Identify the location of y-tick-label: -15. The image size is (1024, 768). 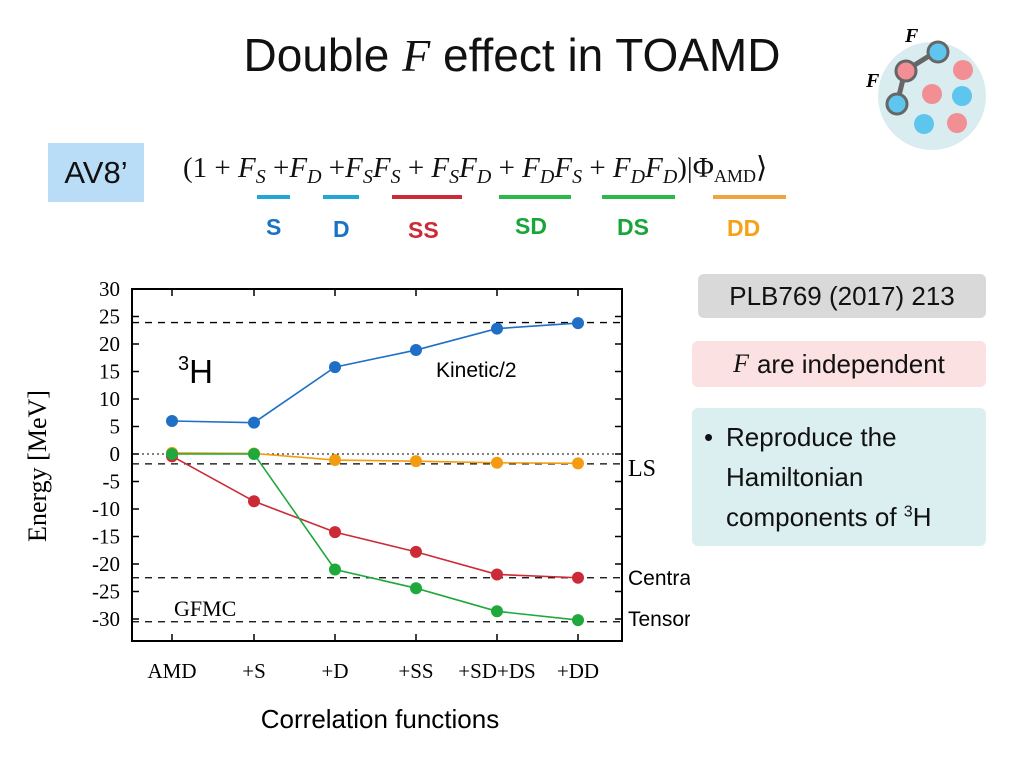
(106, 537).